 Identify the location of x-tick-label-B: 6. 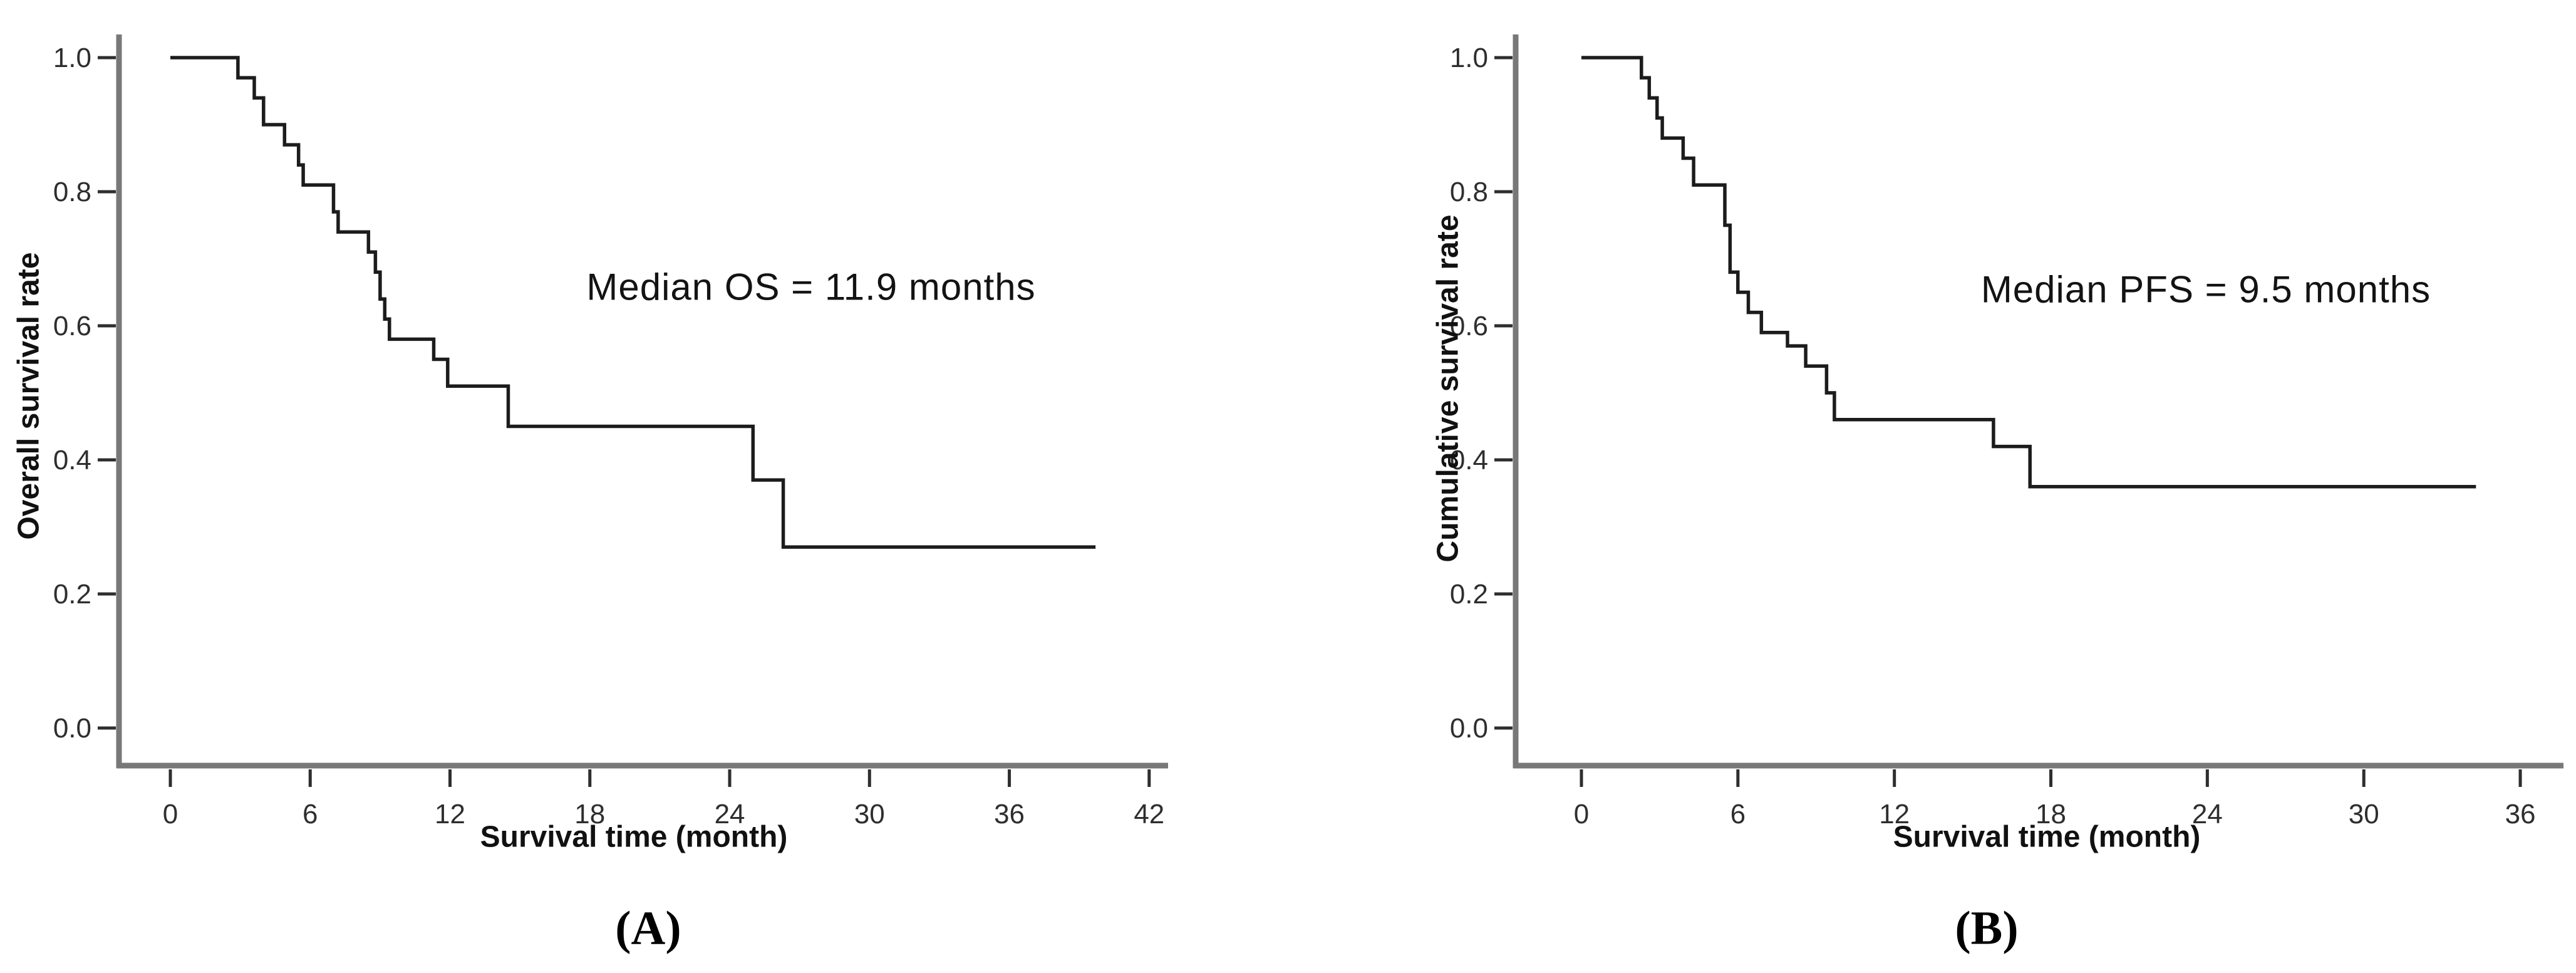
(1738, 814).